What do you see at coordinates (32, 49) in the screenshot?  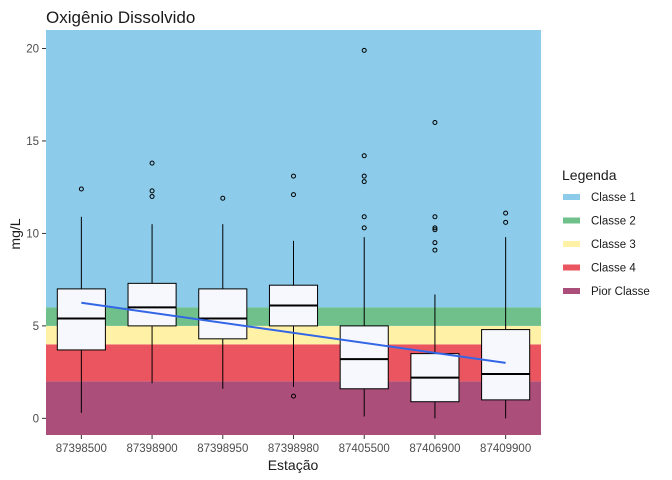 I see `y-tick-label: 20` at bounding box center [32, 49].